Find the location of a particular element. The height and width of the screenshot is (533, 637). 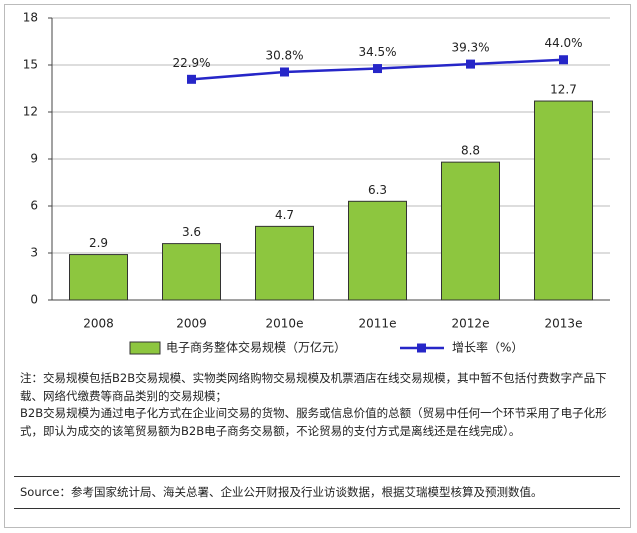

data-label: 2.9 is located at coordinates (98, 243).